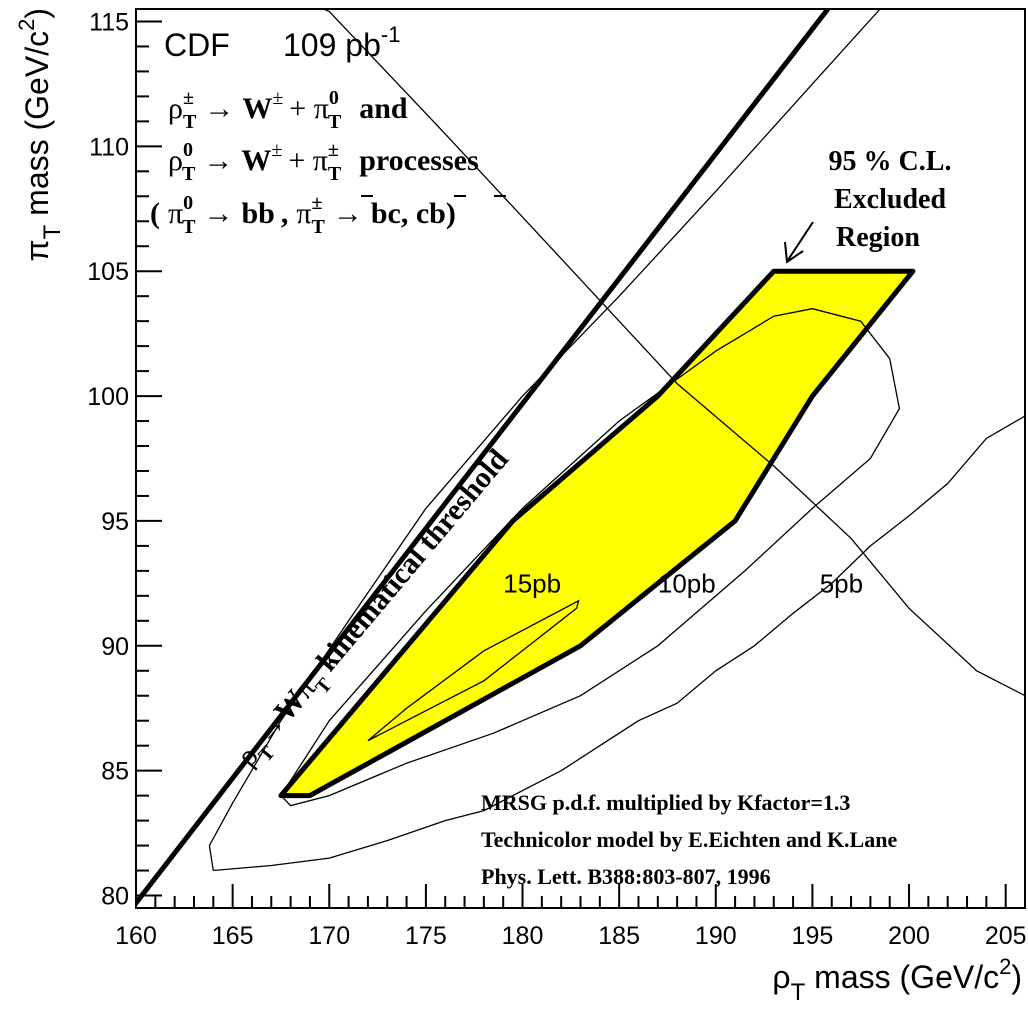  I want to click on y-tick-label: 80, so click(115, 897).